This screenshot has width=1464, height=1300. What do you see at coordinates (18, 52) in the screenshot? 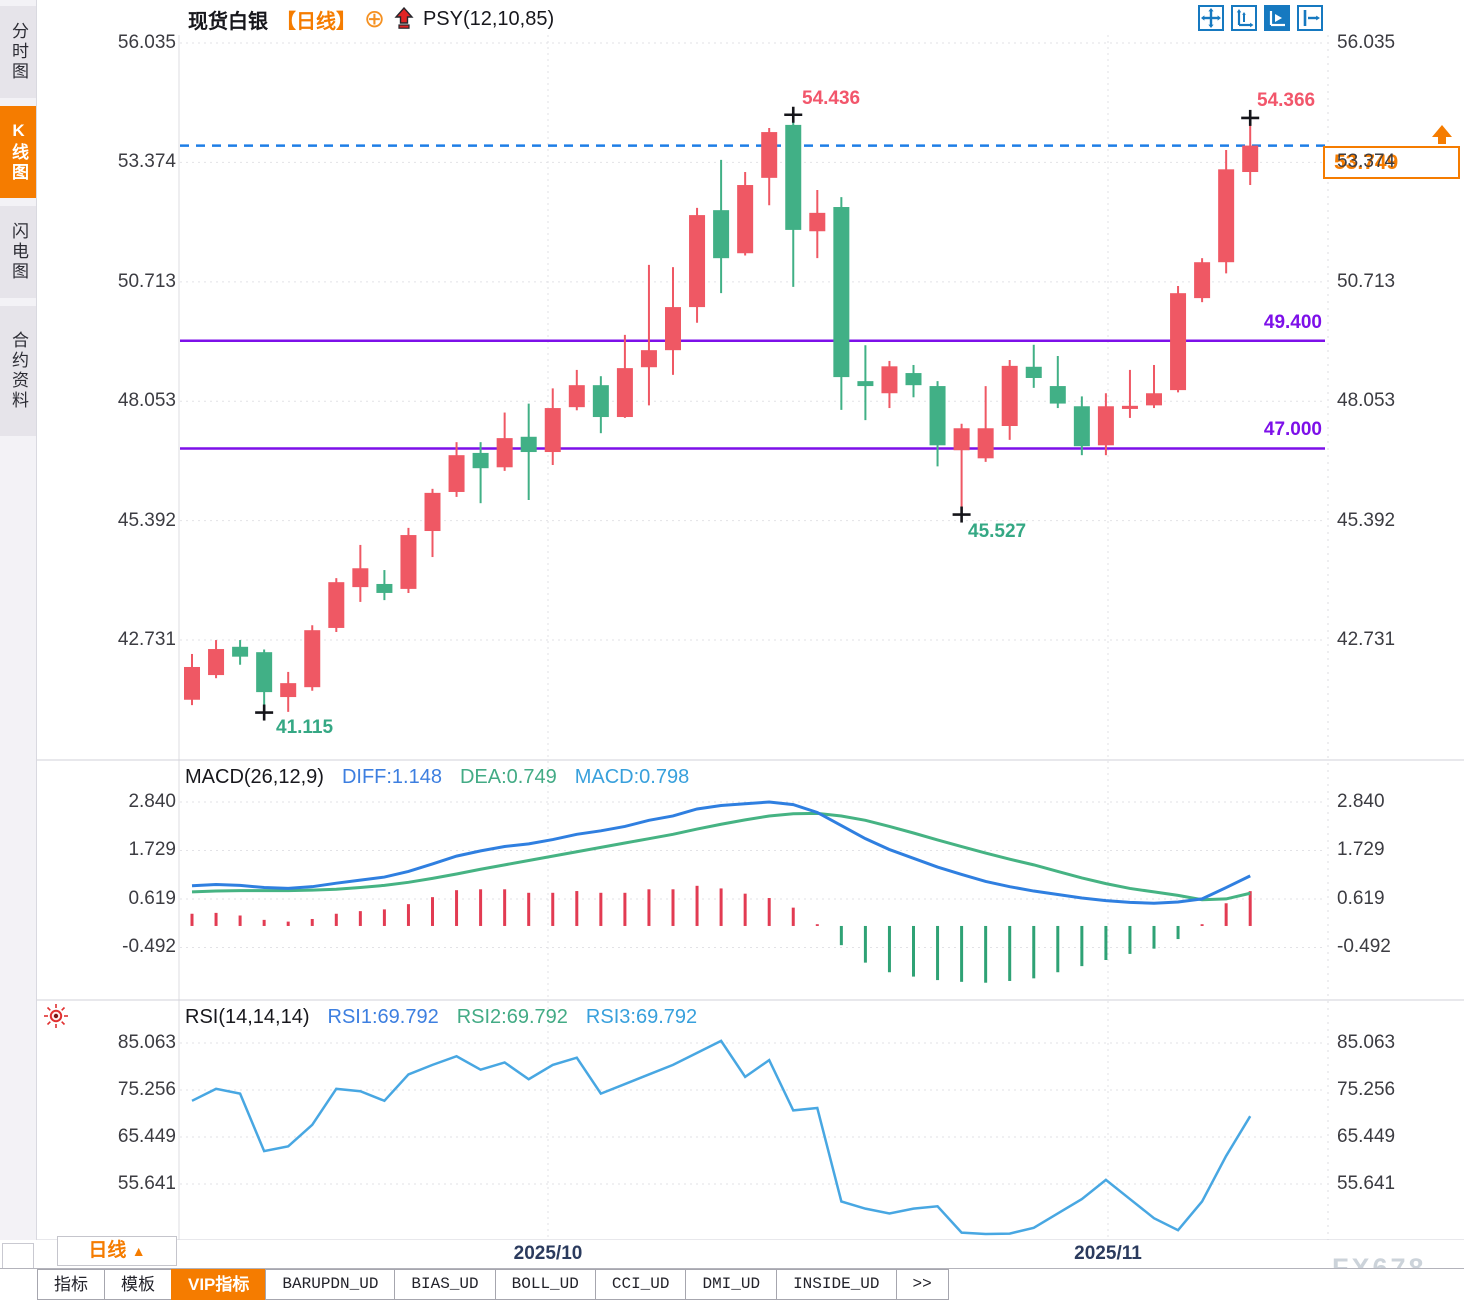
I see `sidebar-tab-1: 分时图` at bounding box center [18, 52].